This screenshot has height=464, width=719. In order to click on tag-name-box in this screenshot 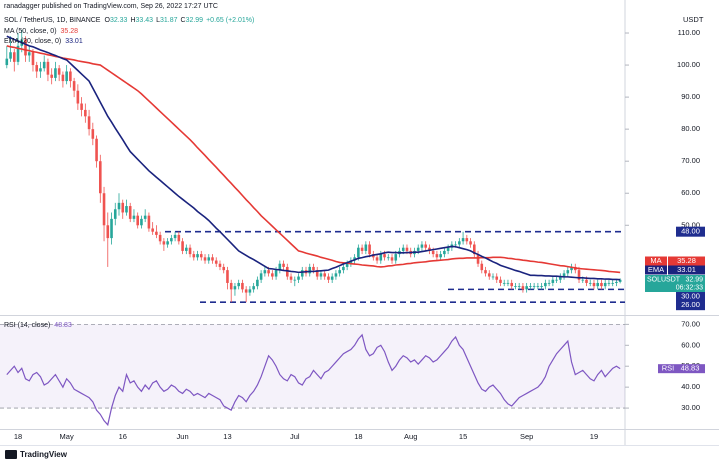, I will do `click(656, 261)`.